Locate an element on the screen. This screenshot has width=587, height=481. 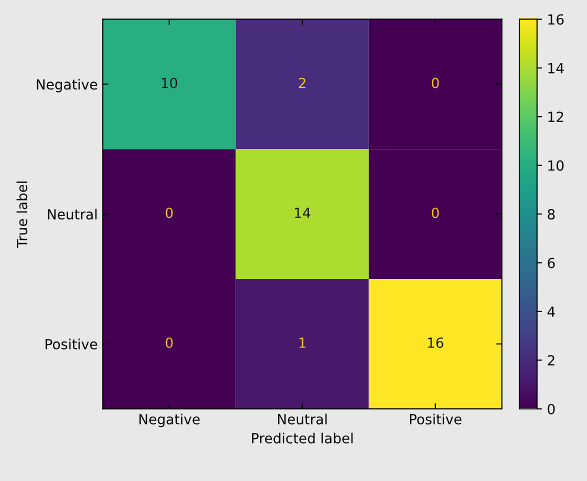
color-bar-label: 12 is located at coordinates (556, 117).